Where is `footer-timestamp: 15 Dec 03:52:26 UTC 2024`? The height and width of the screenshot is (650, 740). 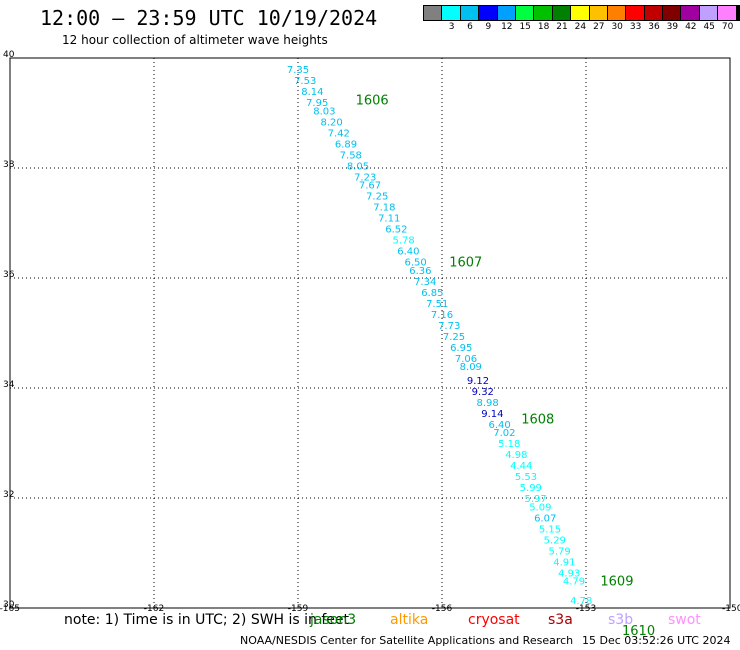
footer-timestamp: 15 Dec 03:52:26 UTC 2024 is located at coordinates (656, 640).